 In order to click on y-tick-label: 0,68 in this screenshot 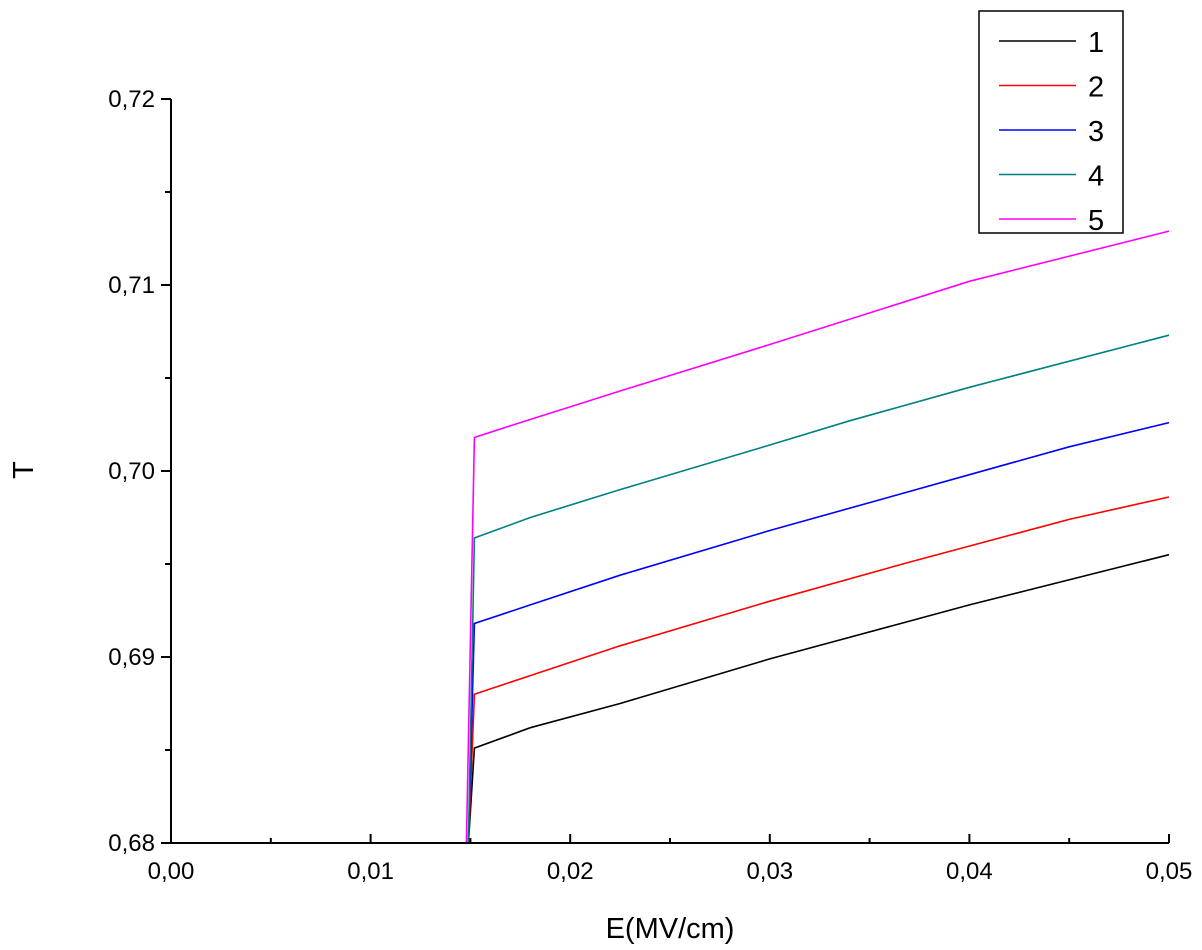, I will do `click(131, 843)`.